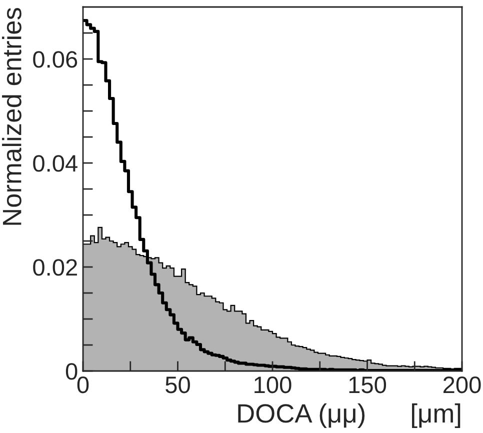  Describe the element at coordinates (83, 385) in the screenshot. I see `x-tick-label: 0` at that location.